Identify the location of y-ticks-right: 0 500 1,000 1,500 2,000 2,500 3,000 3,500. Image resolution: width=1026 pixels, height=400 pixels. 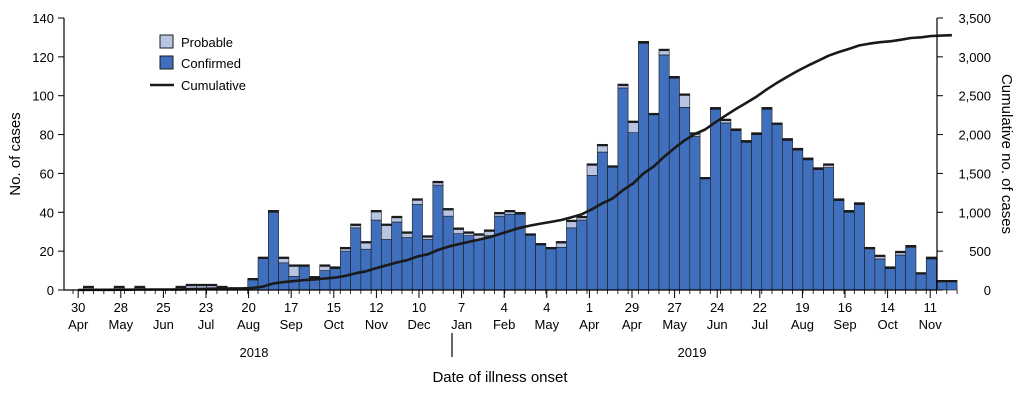
(964, 154).